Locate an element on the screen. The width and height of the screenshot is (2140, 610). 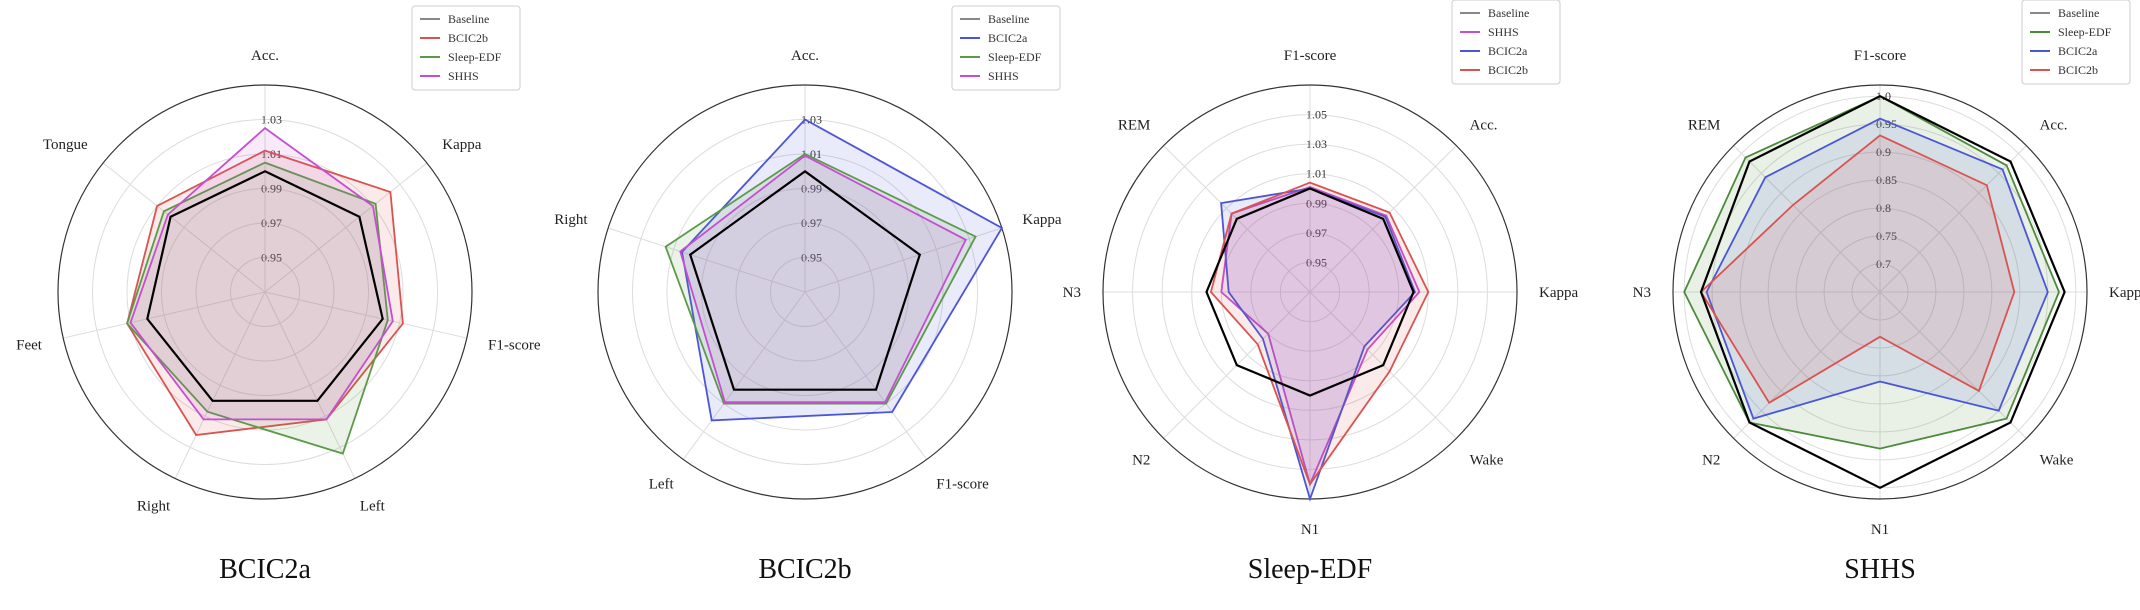
chart-title: BCIC2b is located at coordinates (804, 569).